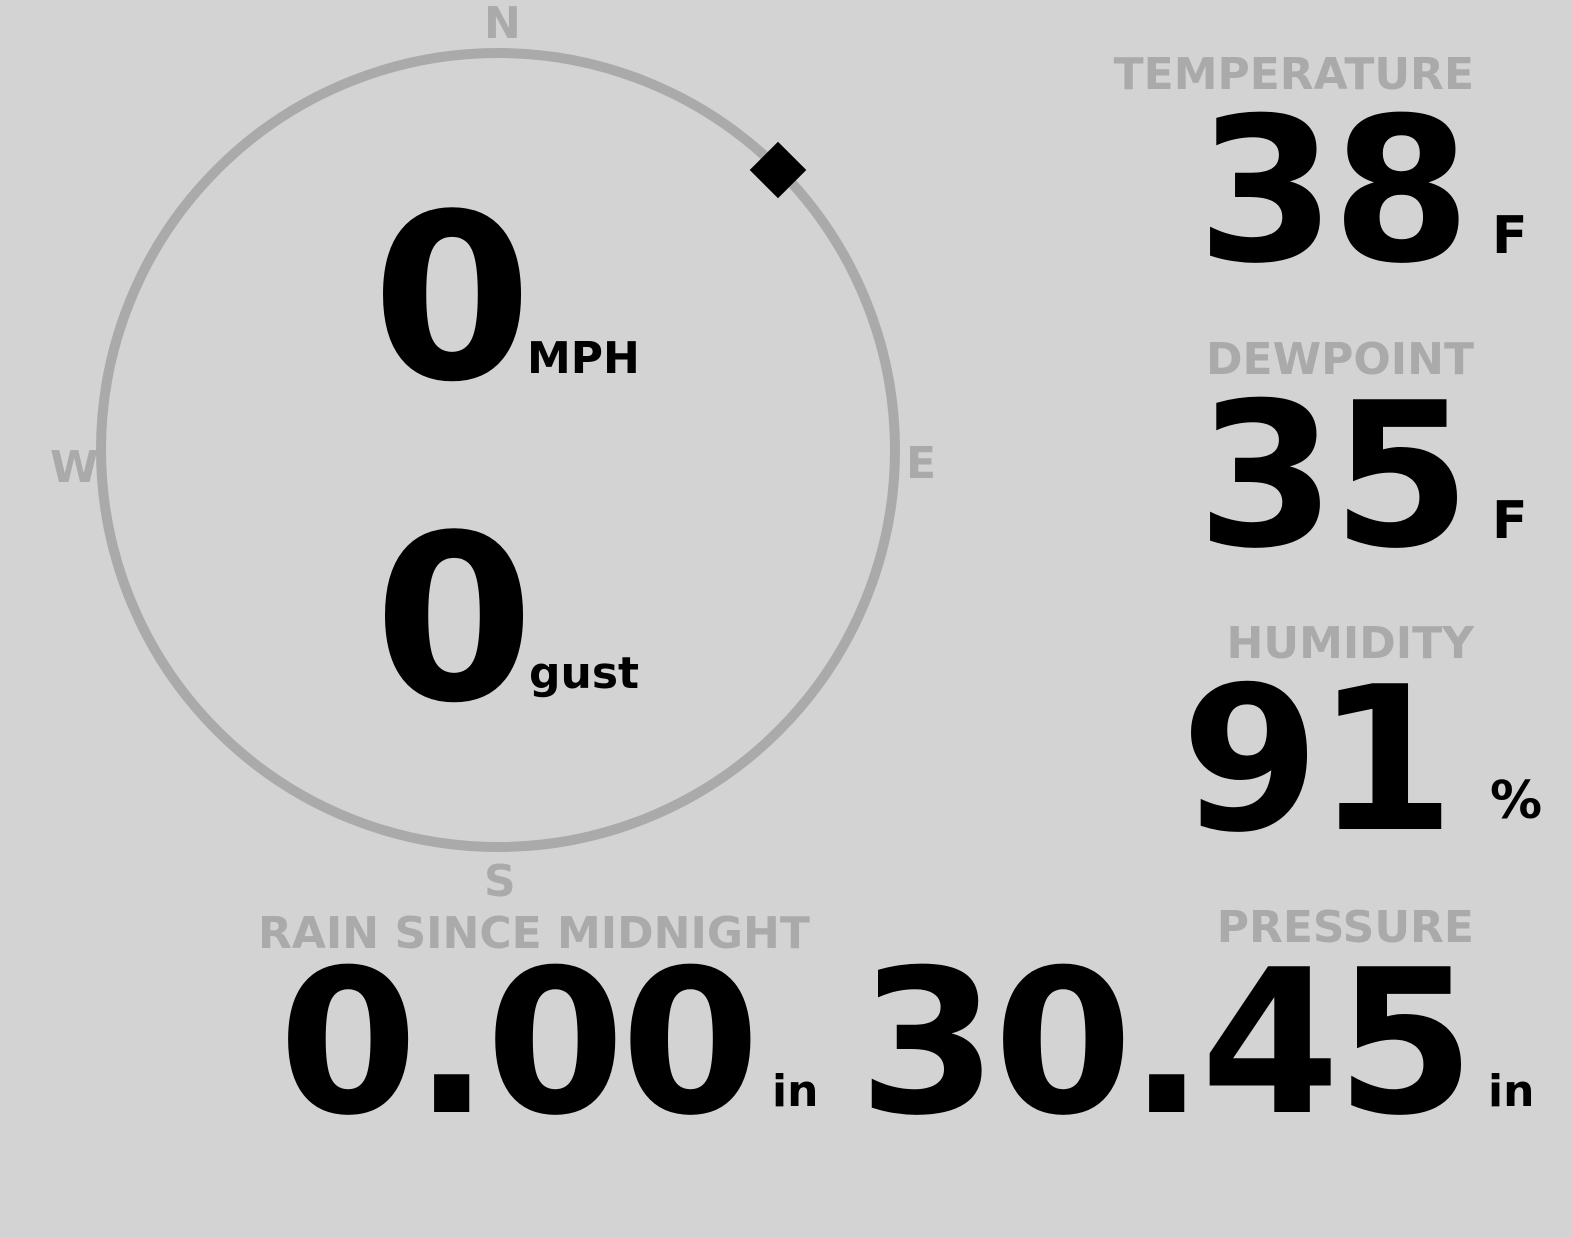 Image resolution: width=1571 pixels, height=1237 pixels. Describe the element at coordinates (454, 620) in the screenshot. I see `wind-gust-value: 0` at that location.